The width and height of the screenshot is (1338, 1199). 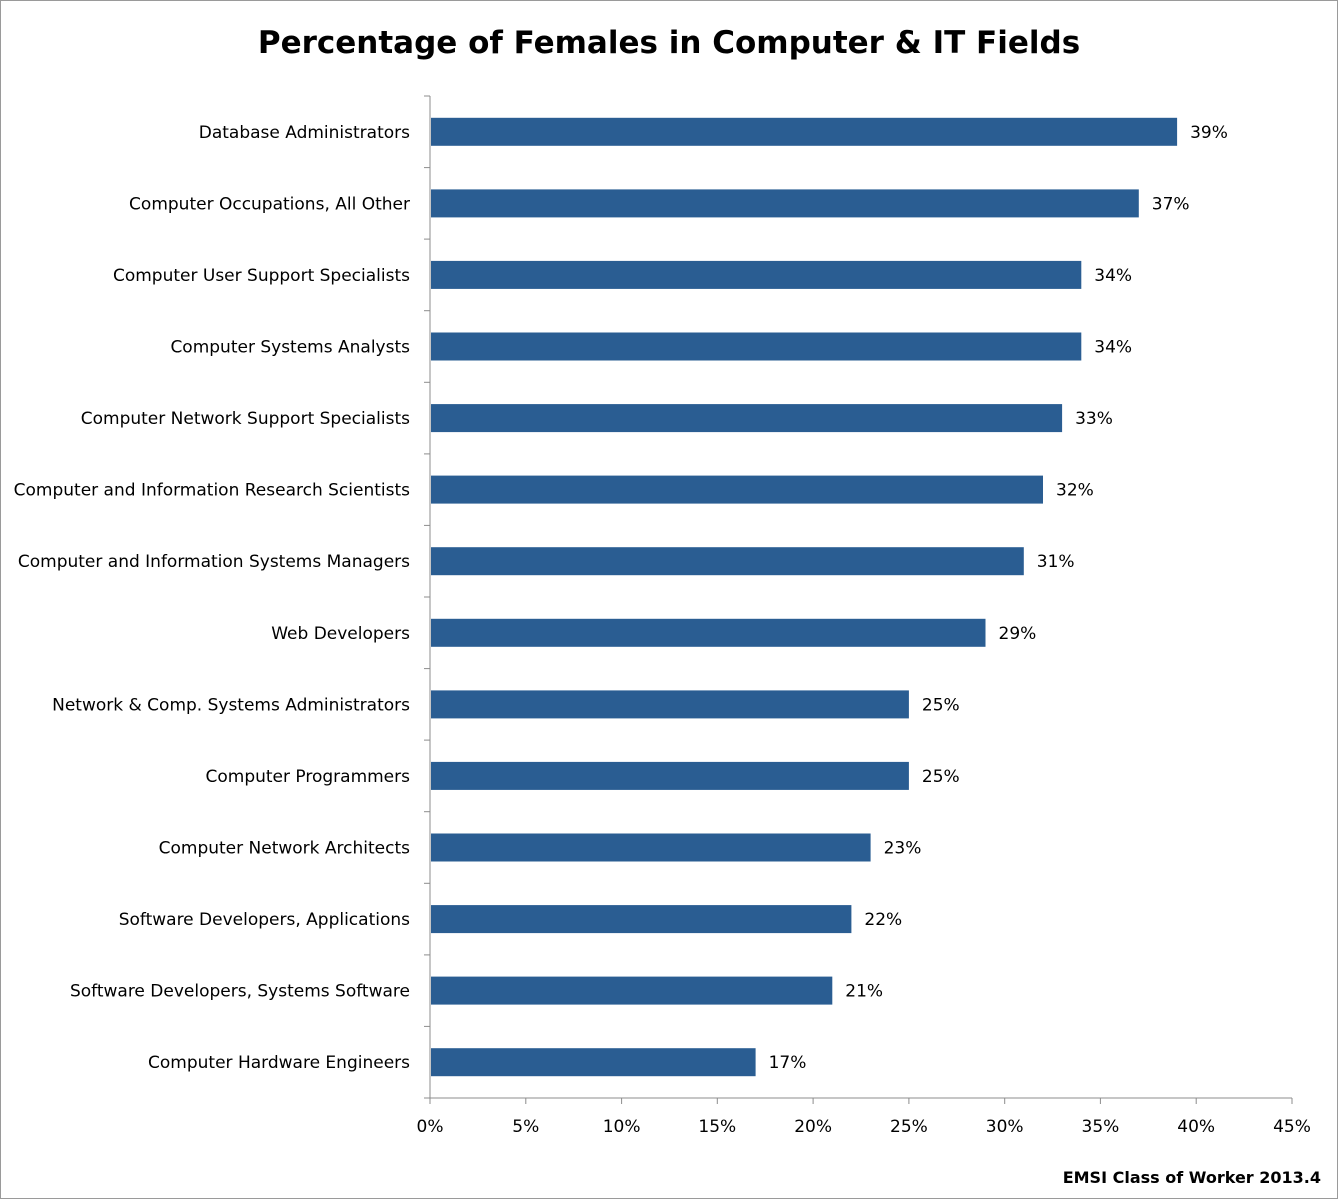 I want to click on source-note: EMSI Class of Worker 2013.4, so click(x=1191, y=1177).